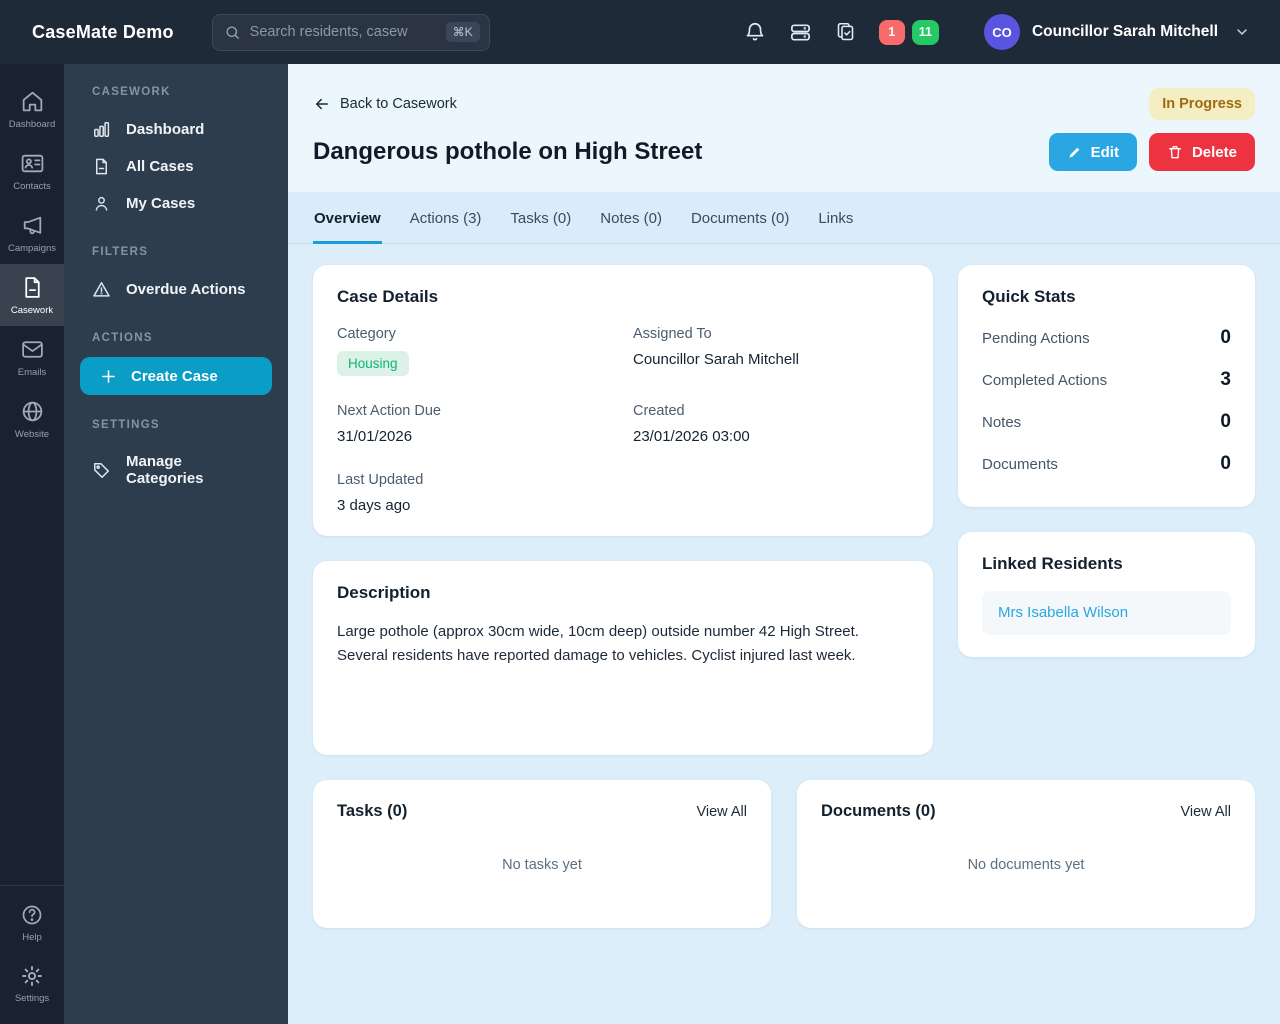 The image size is (1280, 1024). What do you see at coordinates (1214, 152) in the screenshot?
I see `delete-button-label: Delete` at bounding box center [1214, 152].